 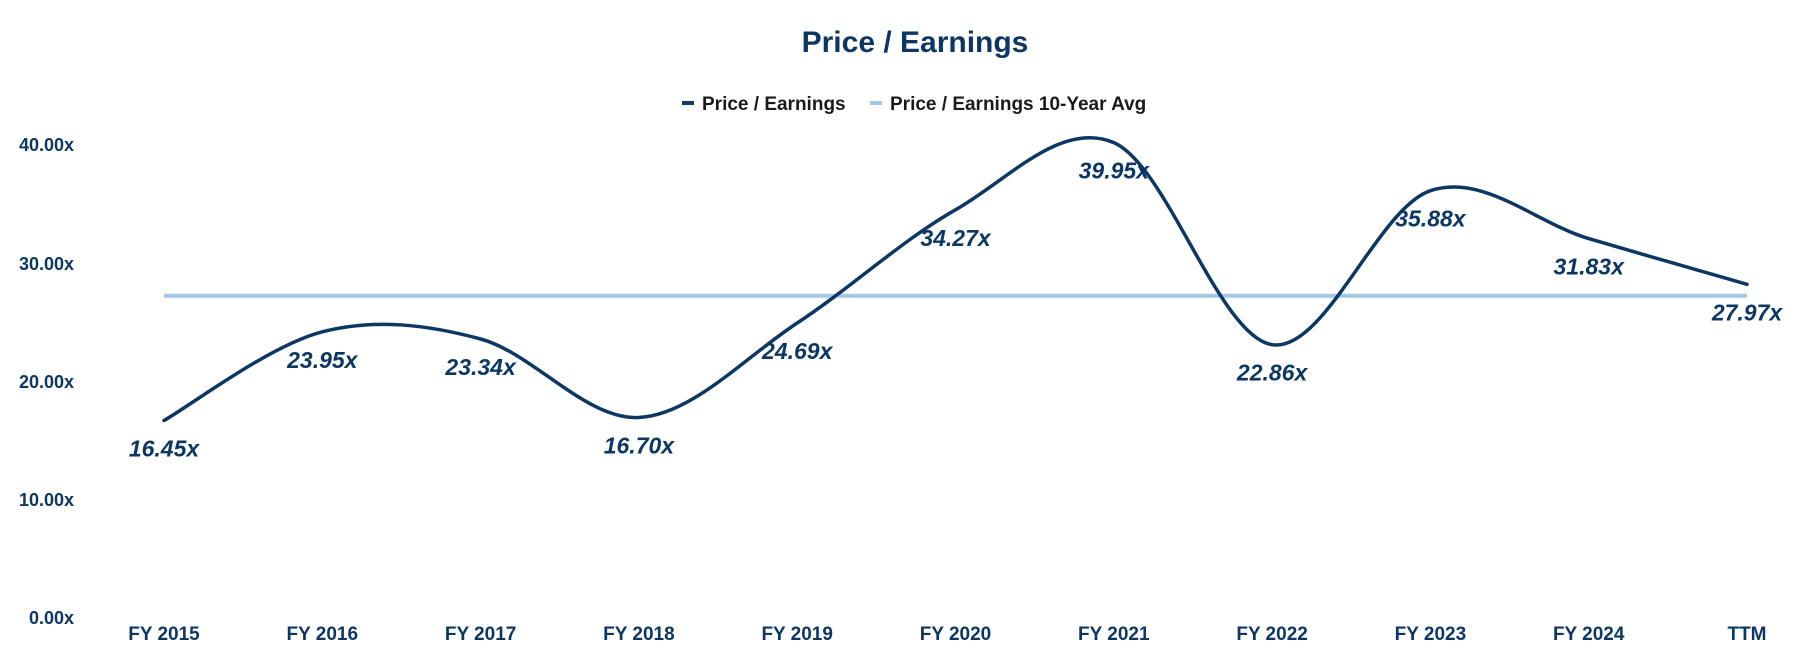 What do you see at coordinates (796, 634) in the screenshot?
I see `x-tick-label: FY 2019` at bounding box center [796, 634].